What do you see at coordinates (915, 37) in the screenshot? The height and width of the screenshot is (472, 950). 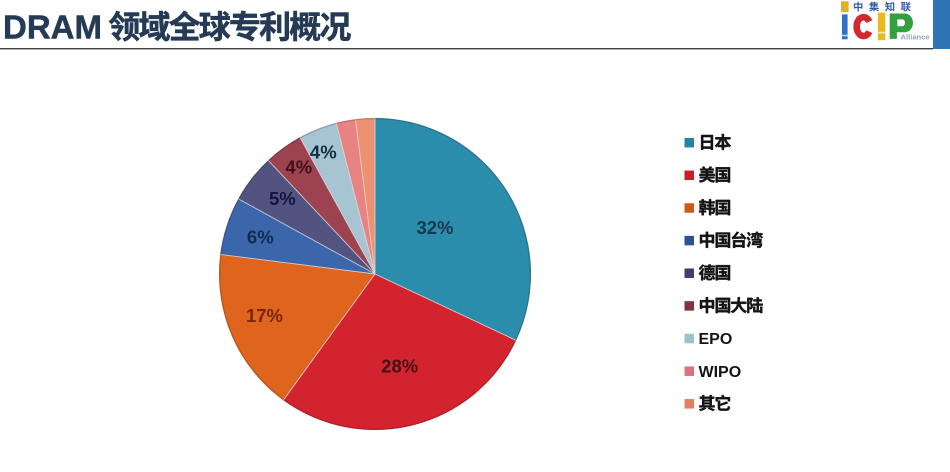 I see `svg-text: Alliance` at bounding box center [915, 37].